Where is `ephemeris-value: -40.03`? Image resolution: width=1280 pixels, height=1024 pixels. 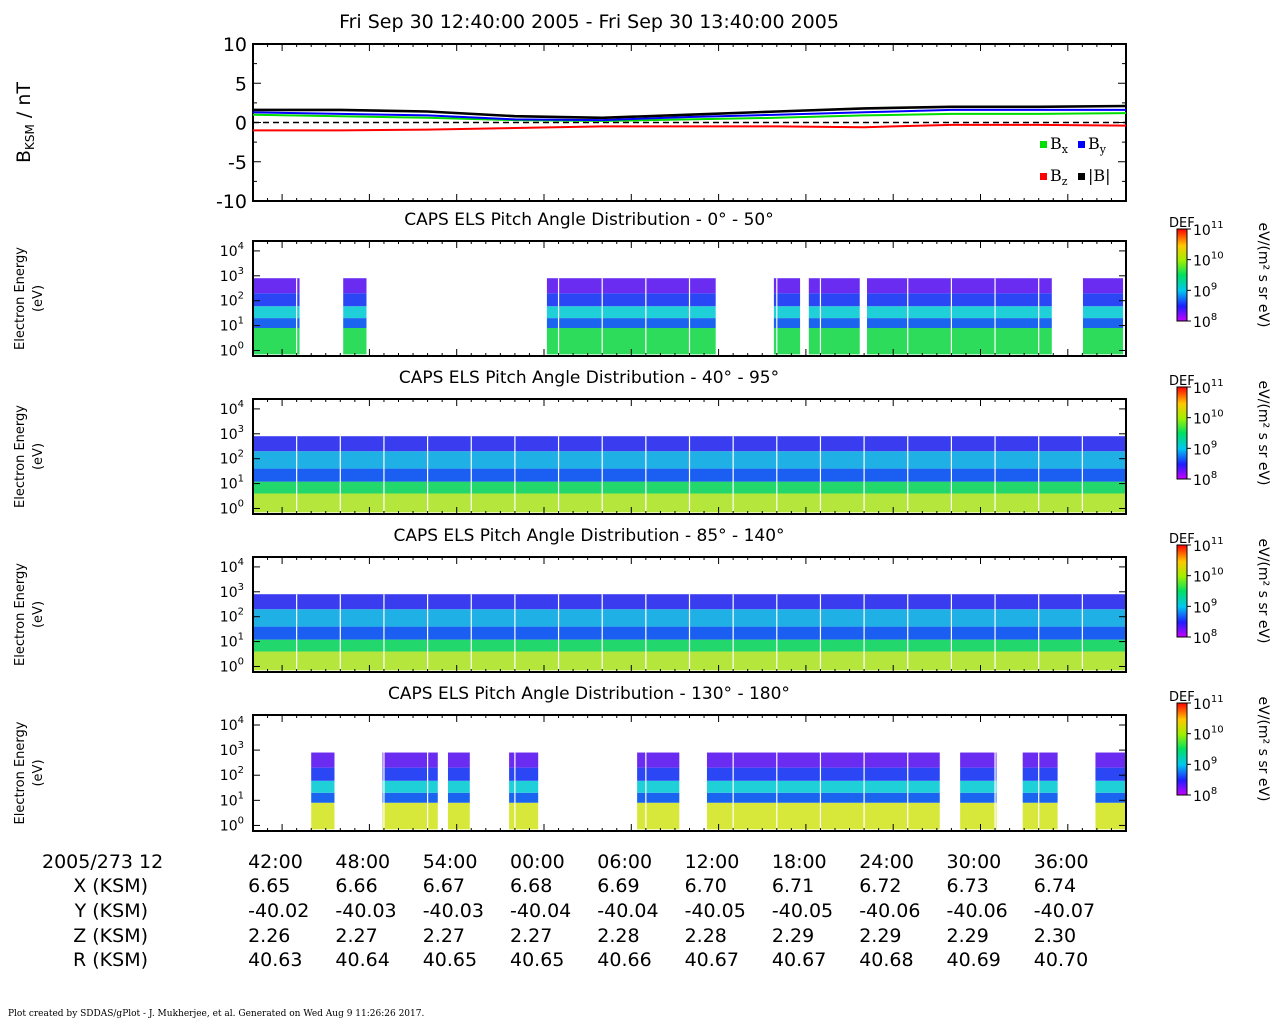
ephemeris-value: -40.03 is located at coordinates (365, 911).